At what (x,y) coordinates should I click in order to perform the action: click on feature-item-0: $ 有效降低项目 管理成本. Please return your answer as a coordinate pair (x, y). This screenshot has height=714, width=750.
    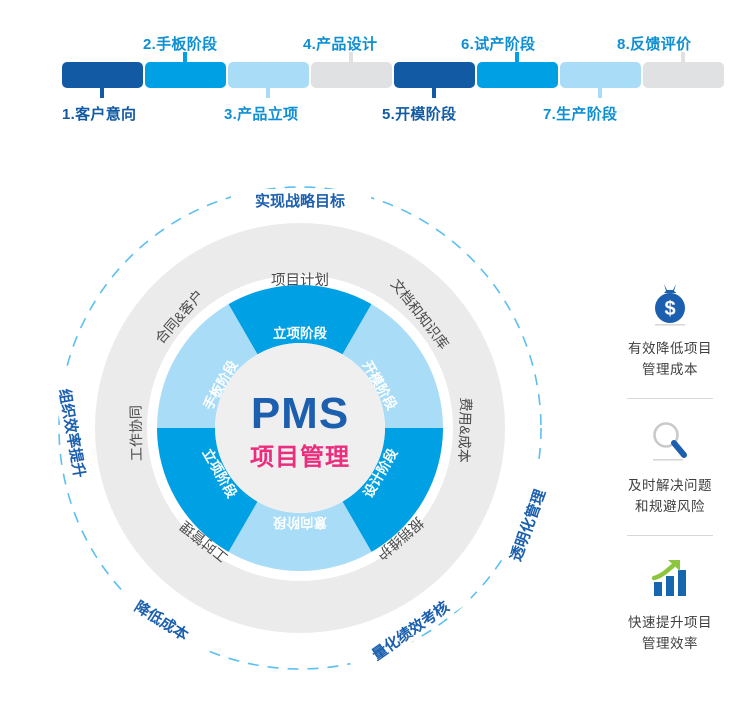
    Looking at the image, I should click on (670, 329).